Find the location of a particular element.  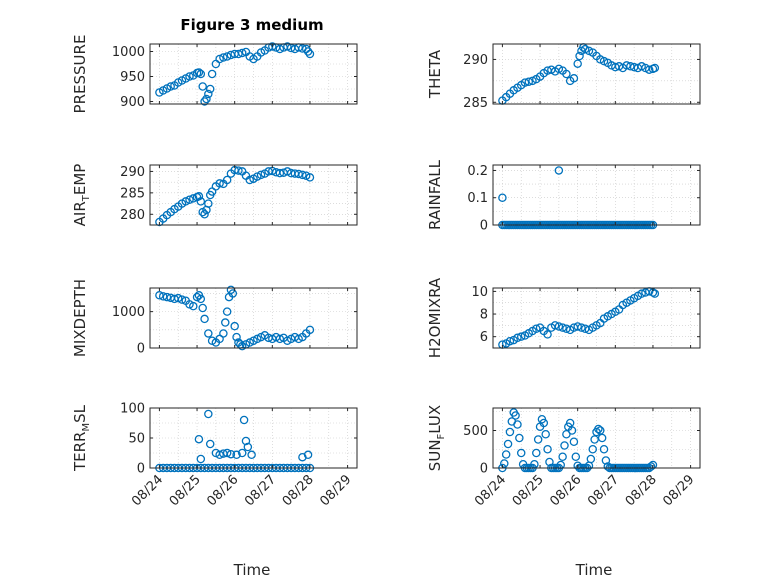

y-tick-label: 285 is located at coordinates (475, 103).